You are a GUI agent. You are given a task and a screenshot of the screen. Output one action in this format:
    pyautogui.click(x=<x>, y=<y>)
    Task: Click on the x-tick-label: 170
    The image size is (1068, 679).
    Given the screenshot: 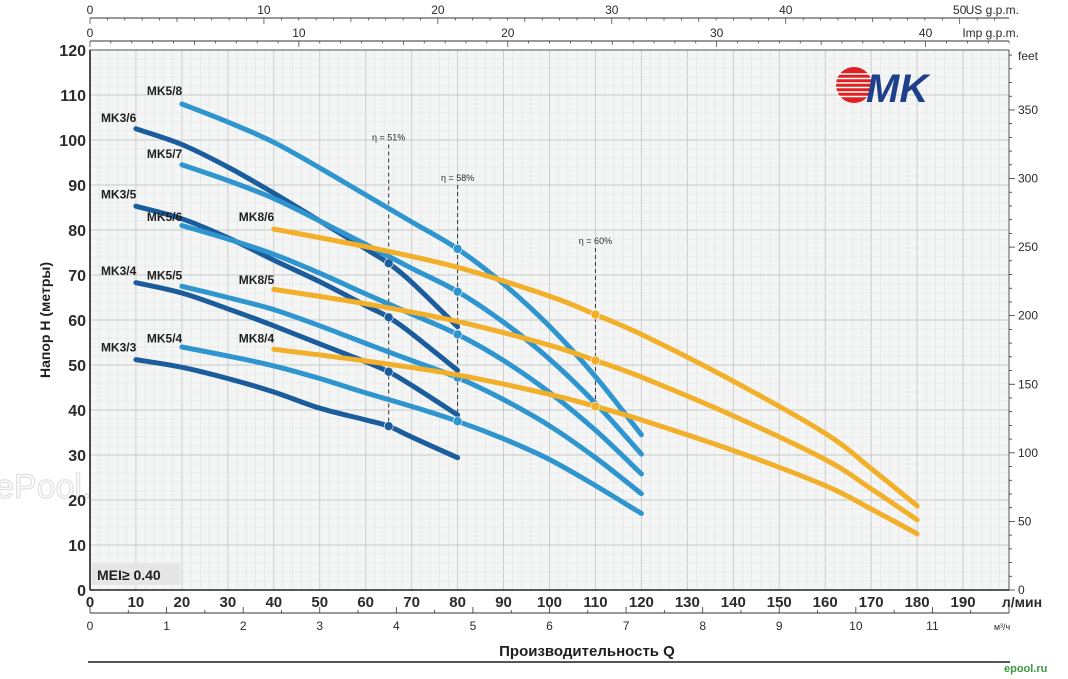 What is the action you would take?
    pyautogui.click(x=871, y=602)
    